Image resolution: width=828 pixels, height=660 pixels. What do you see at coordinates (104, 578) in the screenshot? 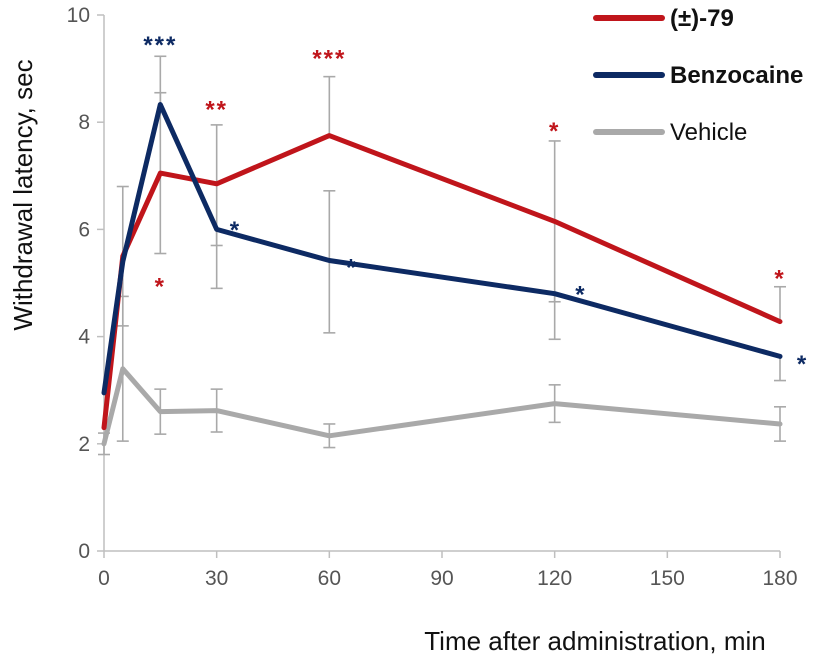
I see `x-tick-label: 0` at bounding box center [104, 578].